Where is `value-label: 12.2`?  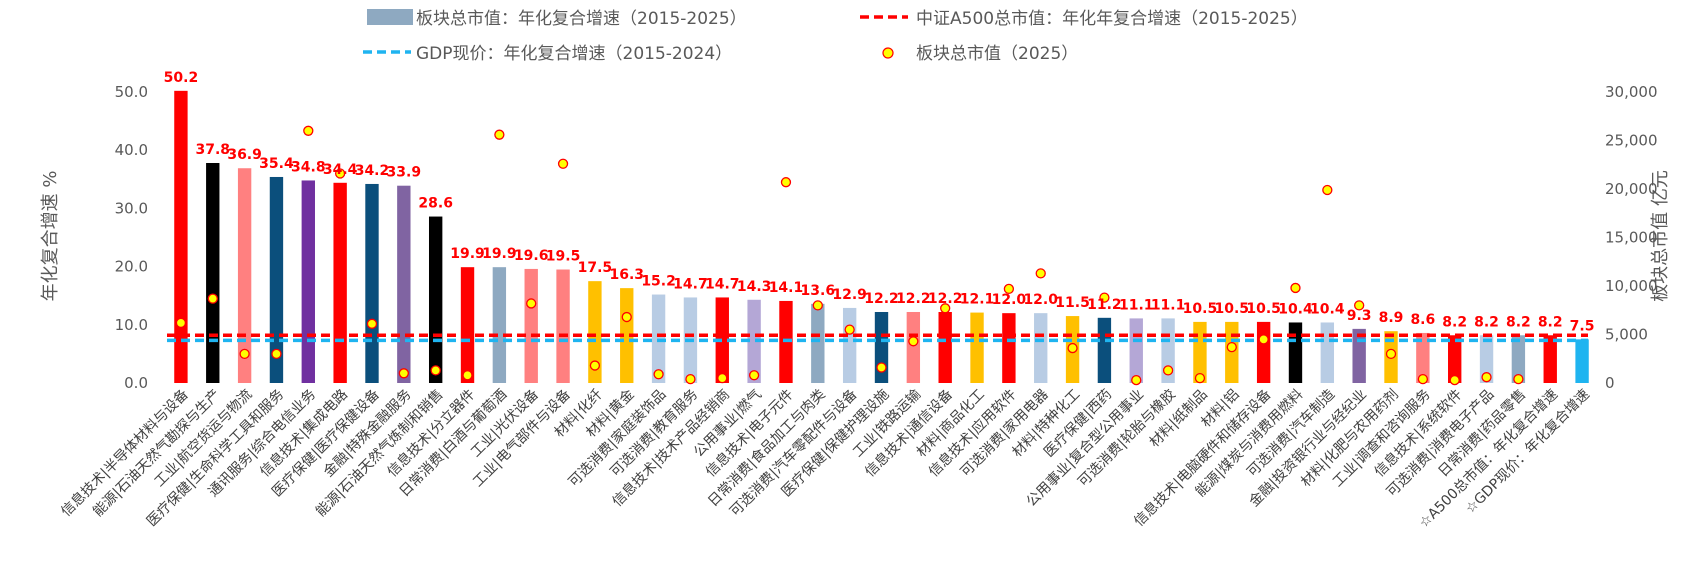 value-label: 12.2 is located at coordinates (945, 299).